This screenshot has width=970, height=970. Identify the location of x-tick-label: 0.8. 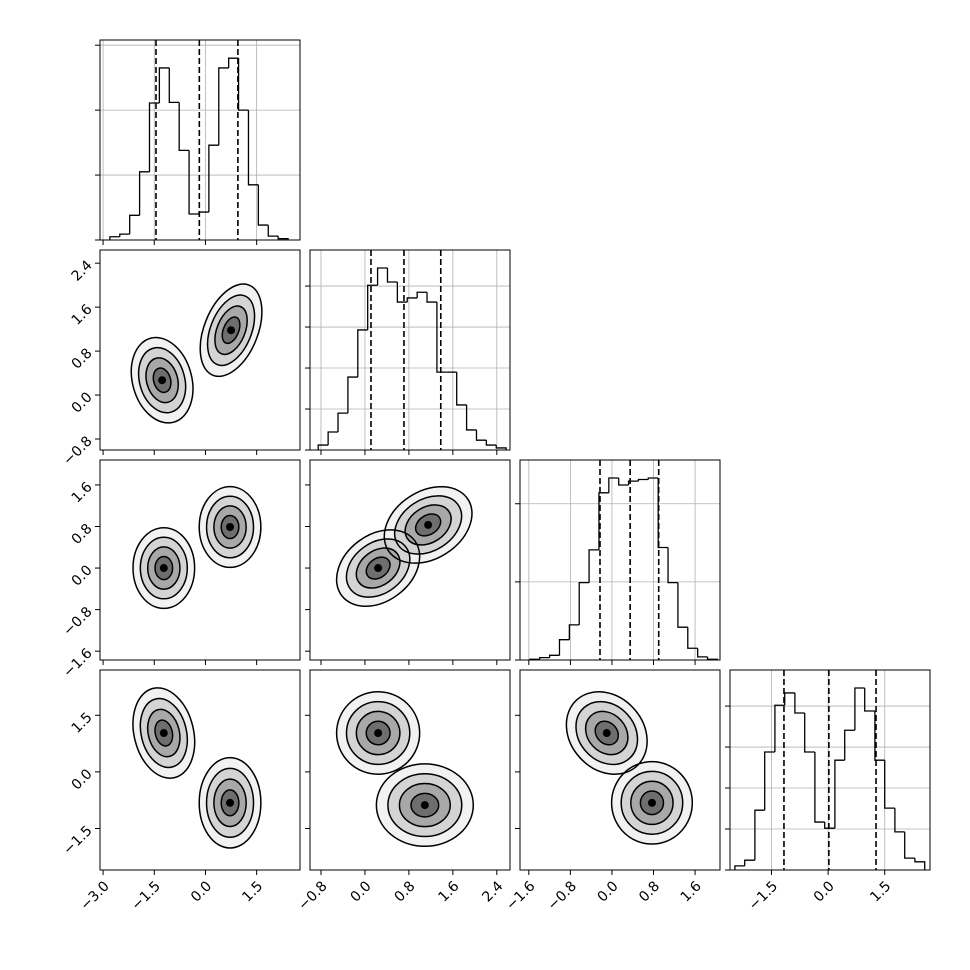
(649, 891).